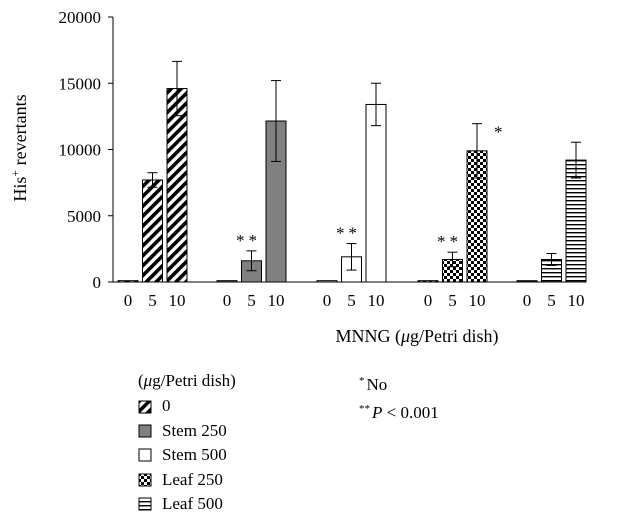 The width and height of the screenshot is (626, 522). What do you see at coordinates (192, 503) in the screenshot?
I see `legend-label: Leaf 500` at bounding box center [192, 503].